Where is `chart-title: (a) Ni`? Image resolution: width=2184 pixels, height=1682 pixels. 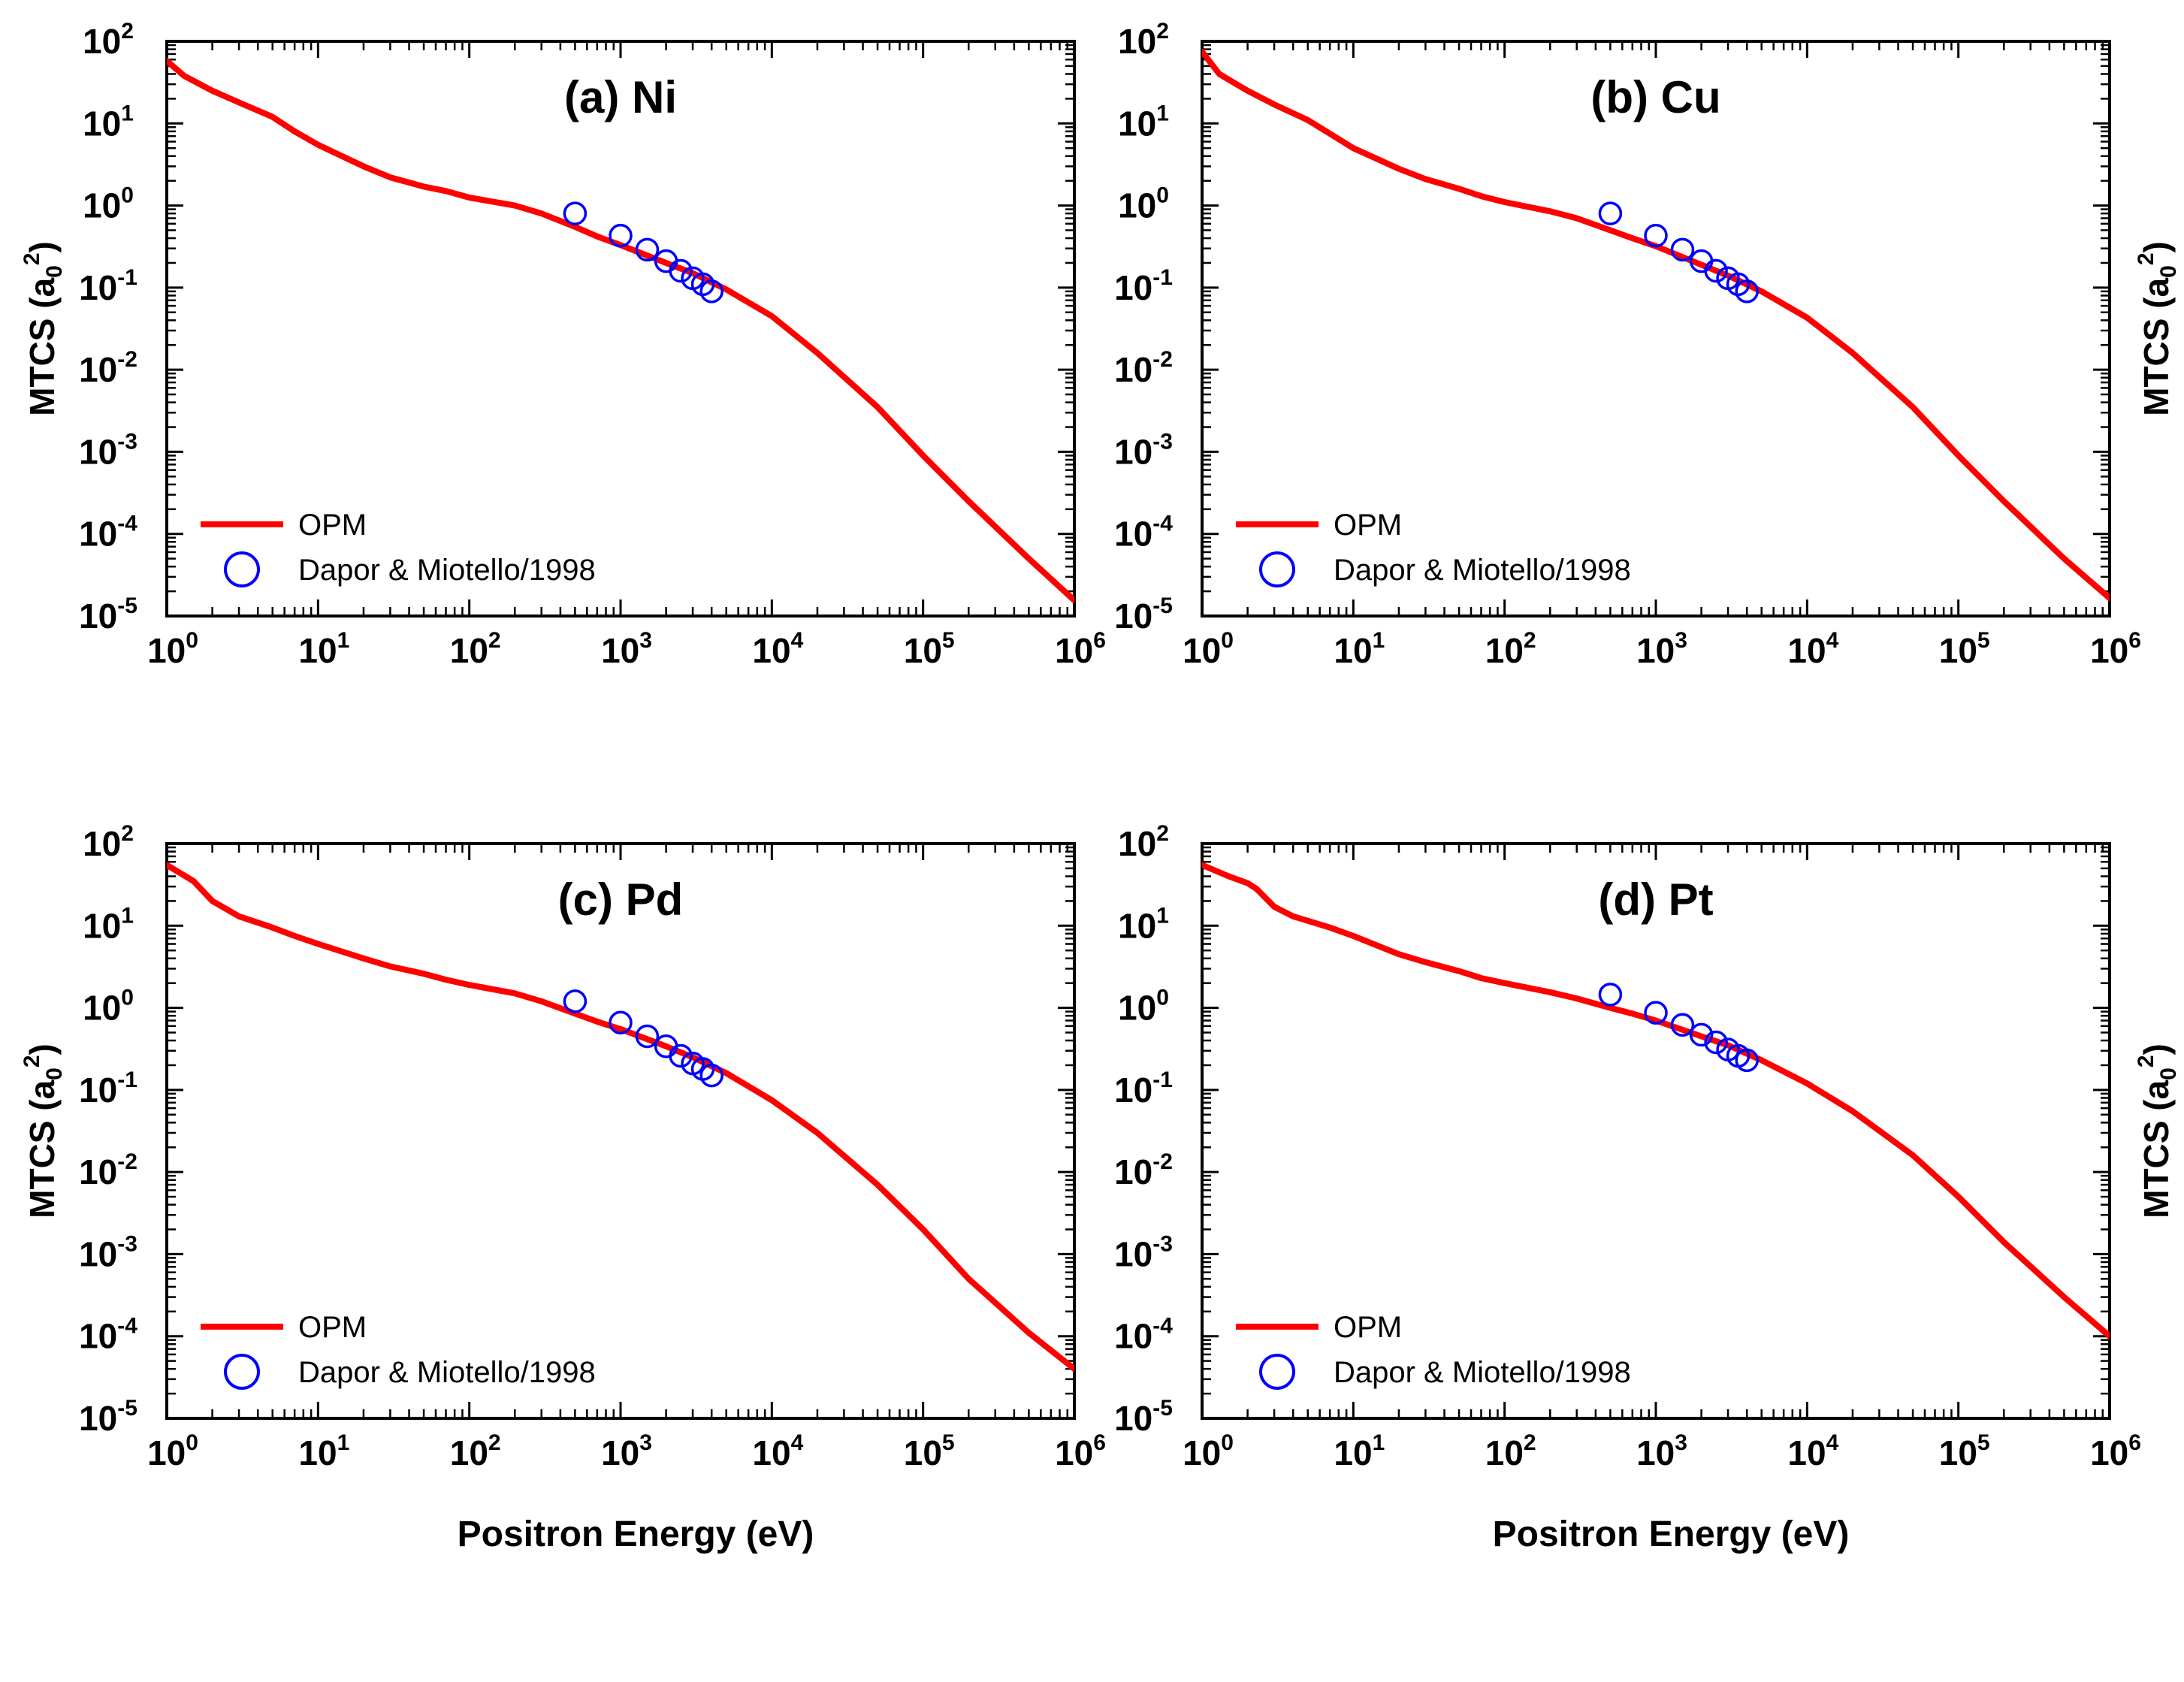
chart-title: (a) Ni is located at coordinates (620, 97).